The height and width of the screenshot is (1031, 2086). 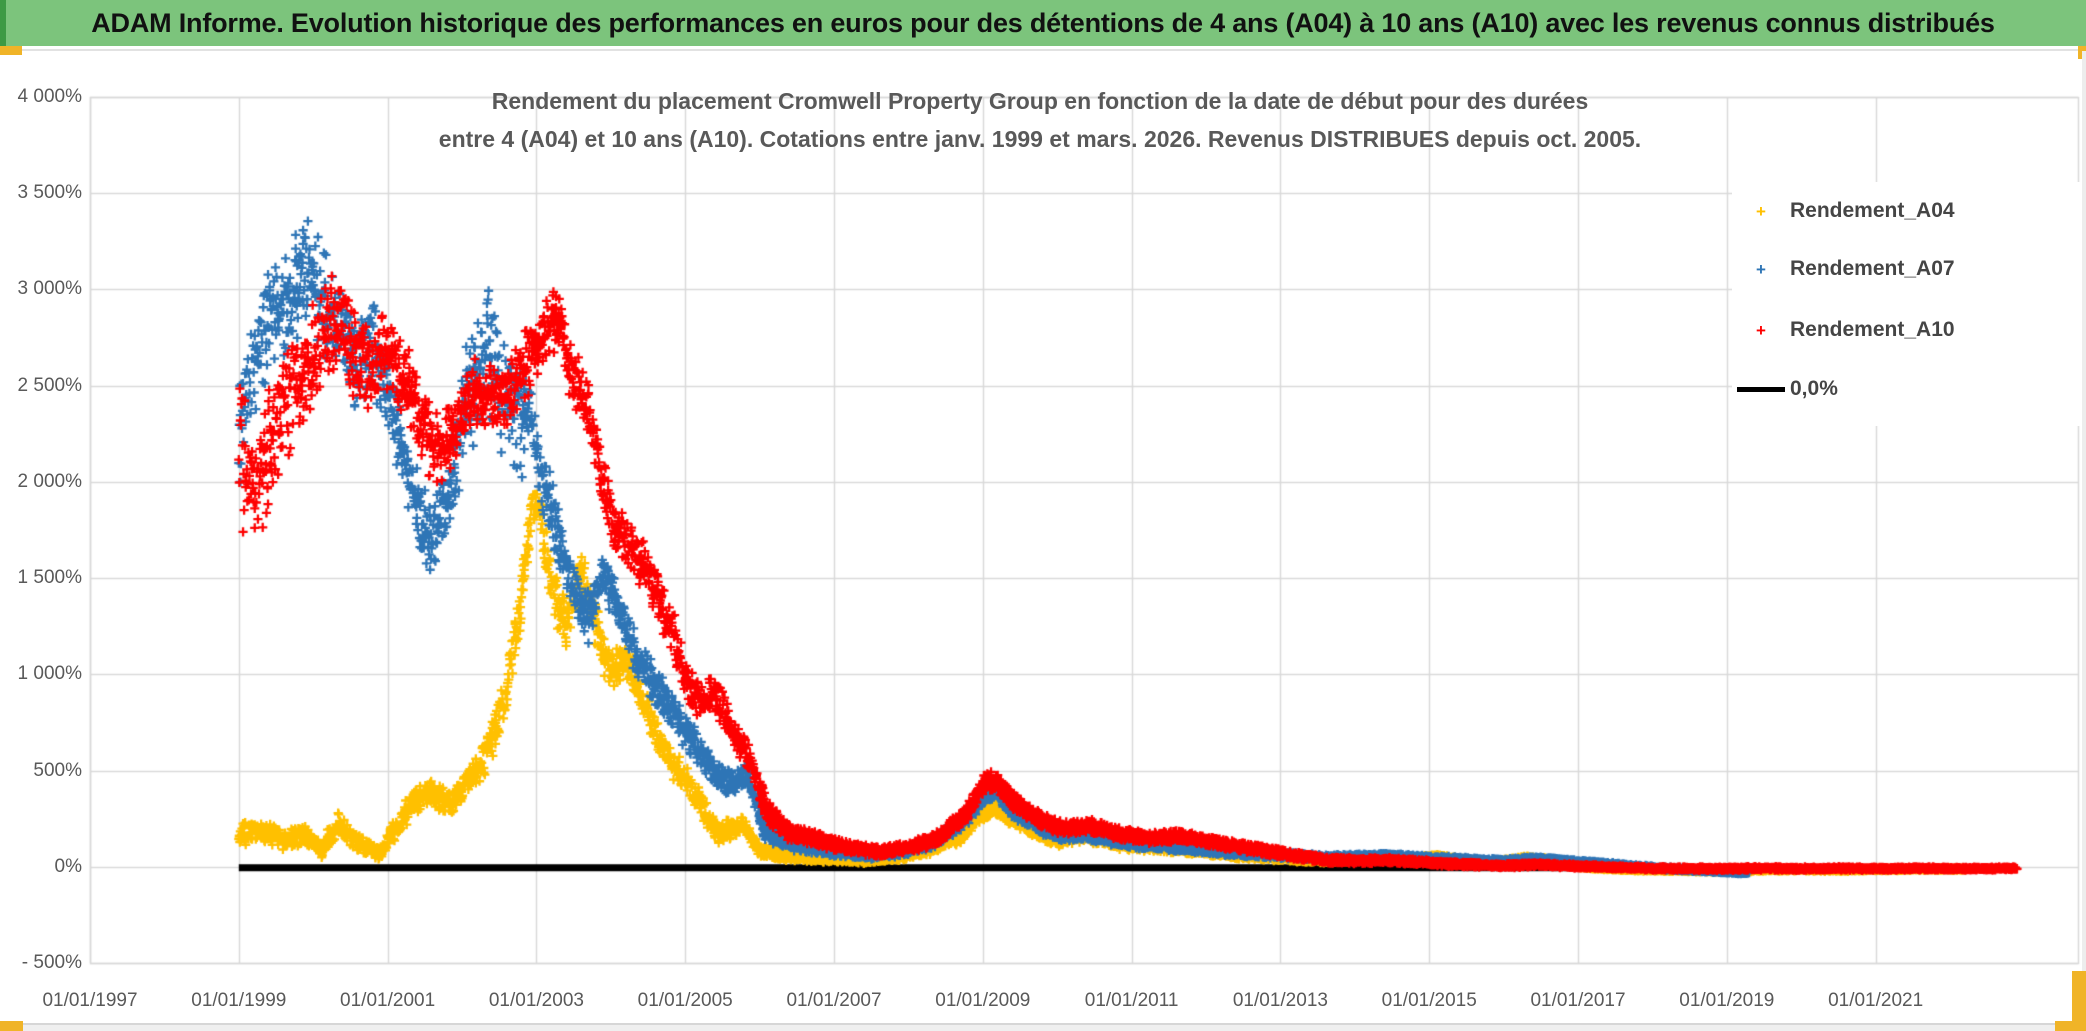 What do you see at coordinates (49, 96) in the screenshot?
I see `y-tick-label: 4 000%` at bounding box center [49, 96].